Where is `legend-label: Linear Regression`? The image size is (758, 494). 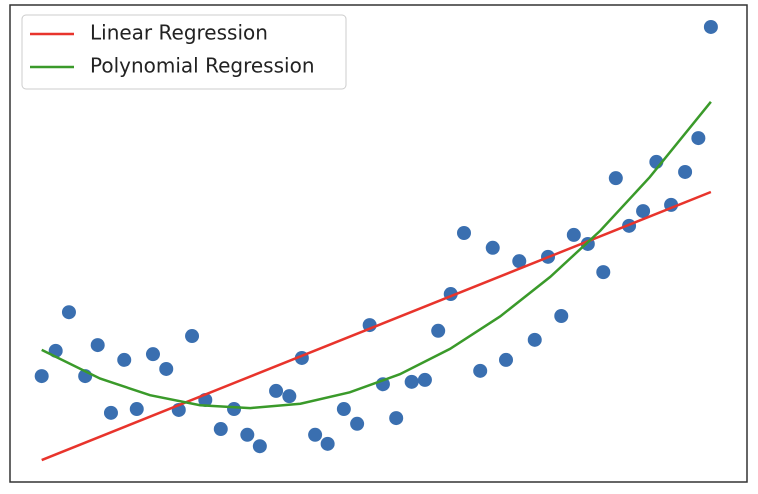 legend-label: Linear Regression is located at coordinates (179, 33).